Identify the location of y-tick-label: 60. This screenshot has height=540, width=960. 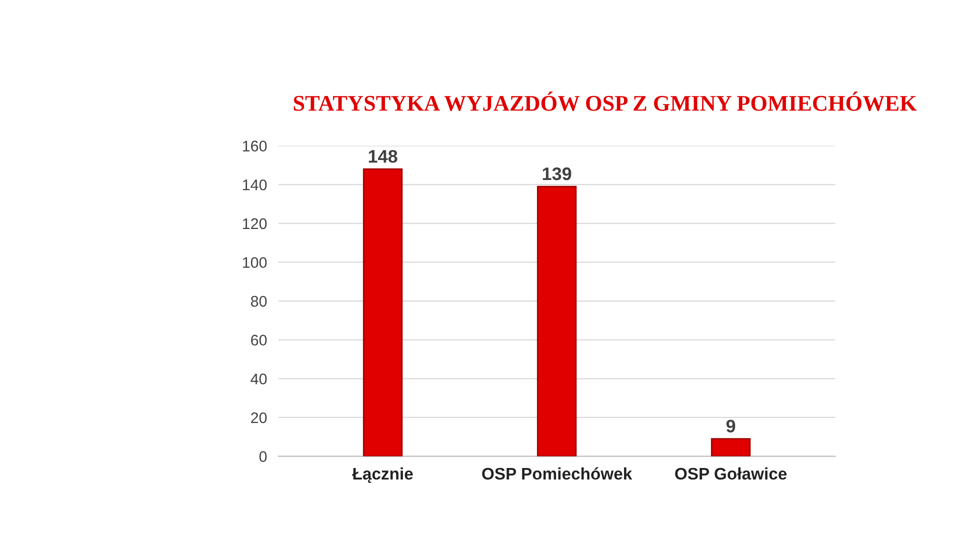
(259, 340).